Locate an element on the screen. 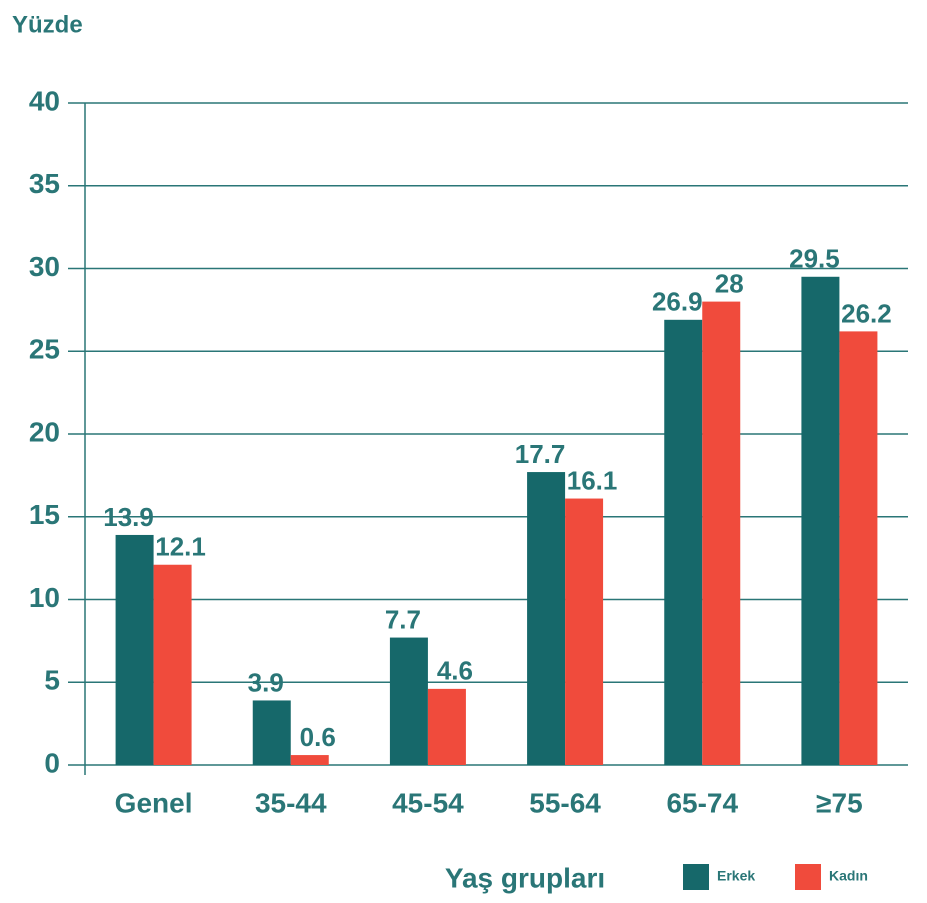 This screenshot has height=903, width=927. y-tick-label: 15 is located at coordinates (44, 514).